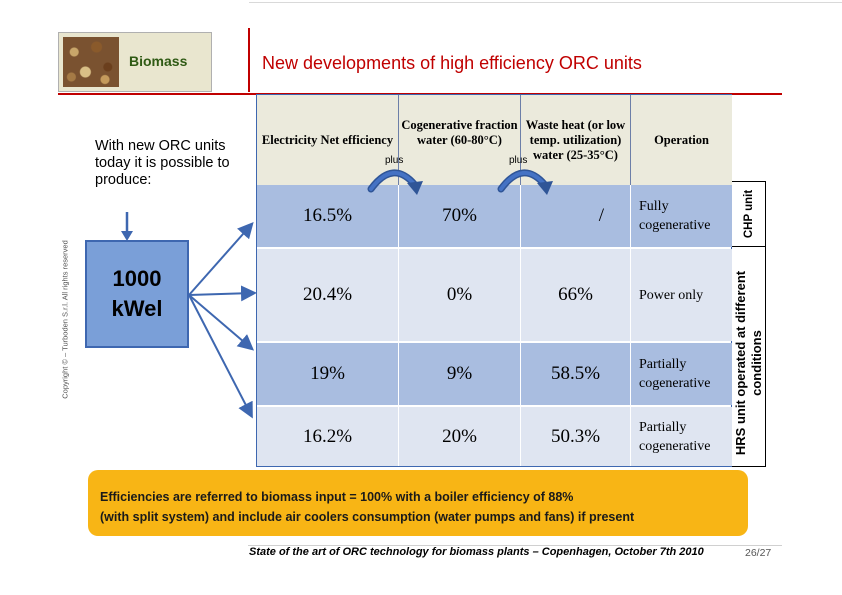  I want to click on table-cell-electricity: 20.4%, so click(327, 295).